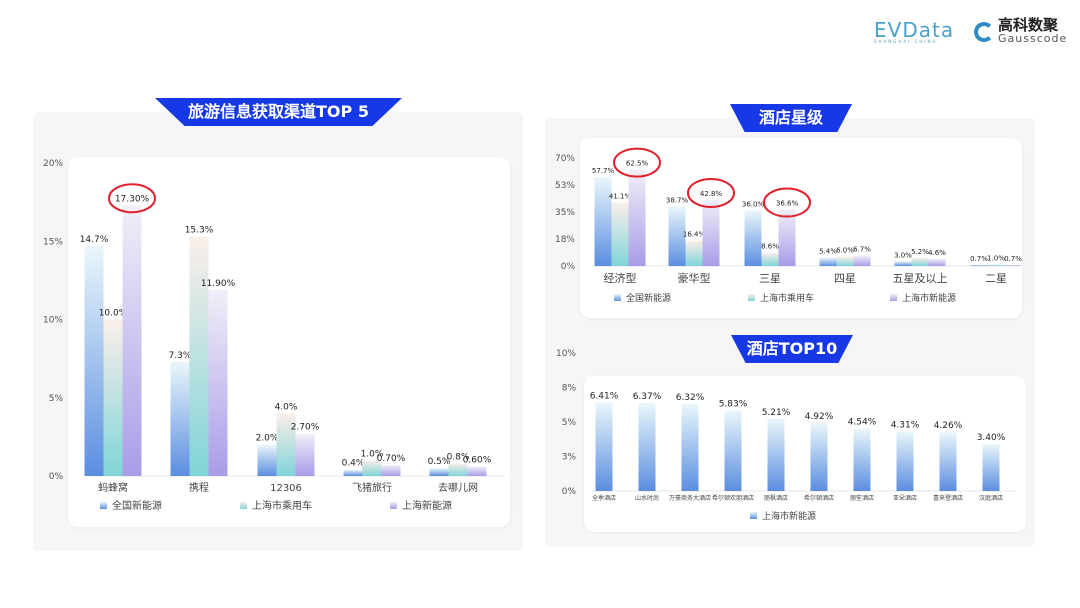 This screenshot has height=608, width=1080. I want to click on top10-data-label: 6.41%, so click(604, 397).